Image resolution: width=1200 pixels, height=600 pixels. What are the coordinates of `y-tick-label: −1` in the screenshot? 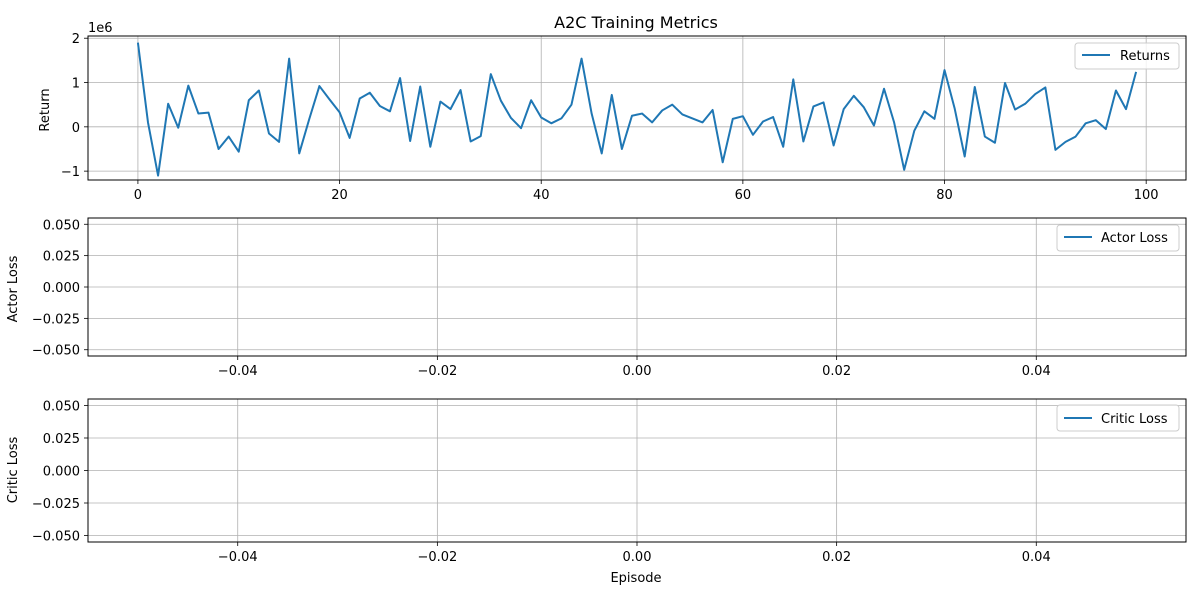 It's located at (70, 172).